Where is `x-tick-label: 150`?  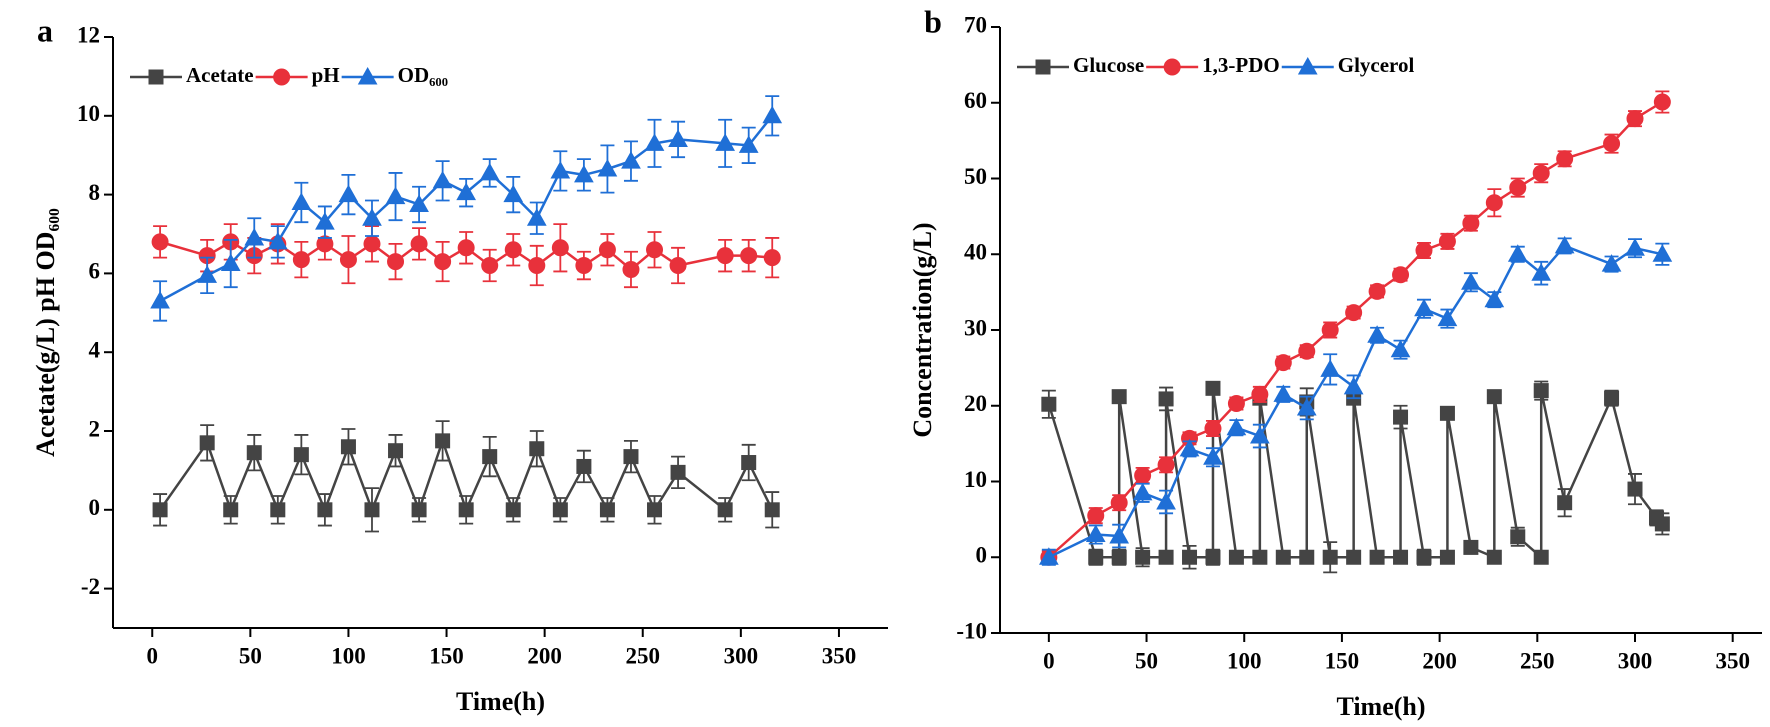
x-tick-label: 150 is located at coordinates (1342, 660).